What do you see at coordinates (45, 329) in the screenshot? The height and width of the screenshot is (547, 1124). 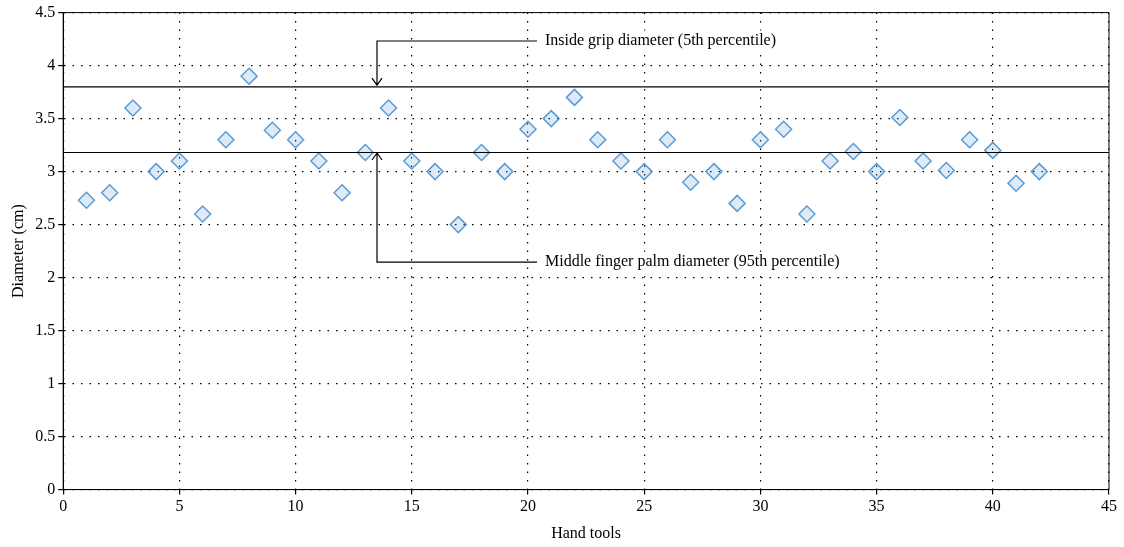 I see `y-tick-label: 1.5` at bounding box center [45, 329].